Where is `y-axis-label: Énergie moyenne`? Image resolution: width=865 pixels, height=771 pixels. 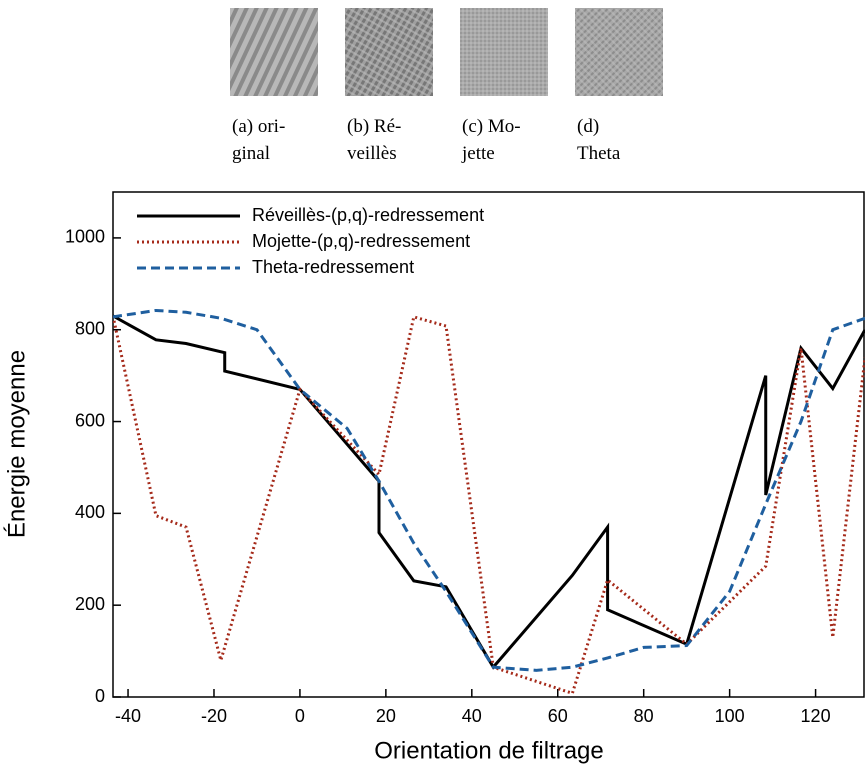 y-axis-label: Énergie moyenne is located at coordinates (16, 444).